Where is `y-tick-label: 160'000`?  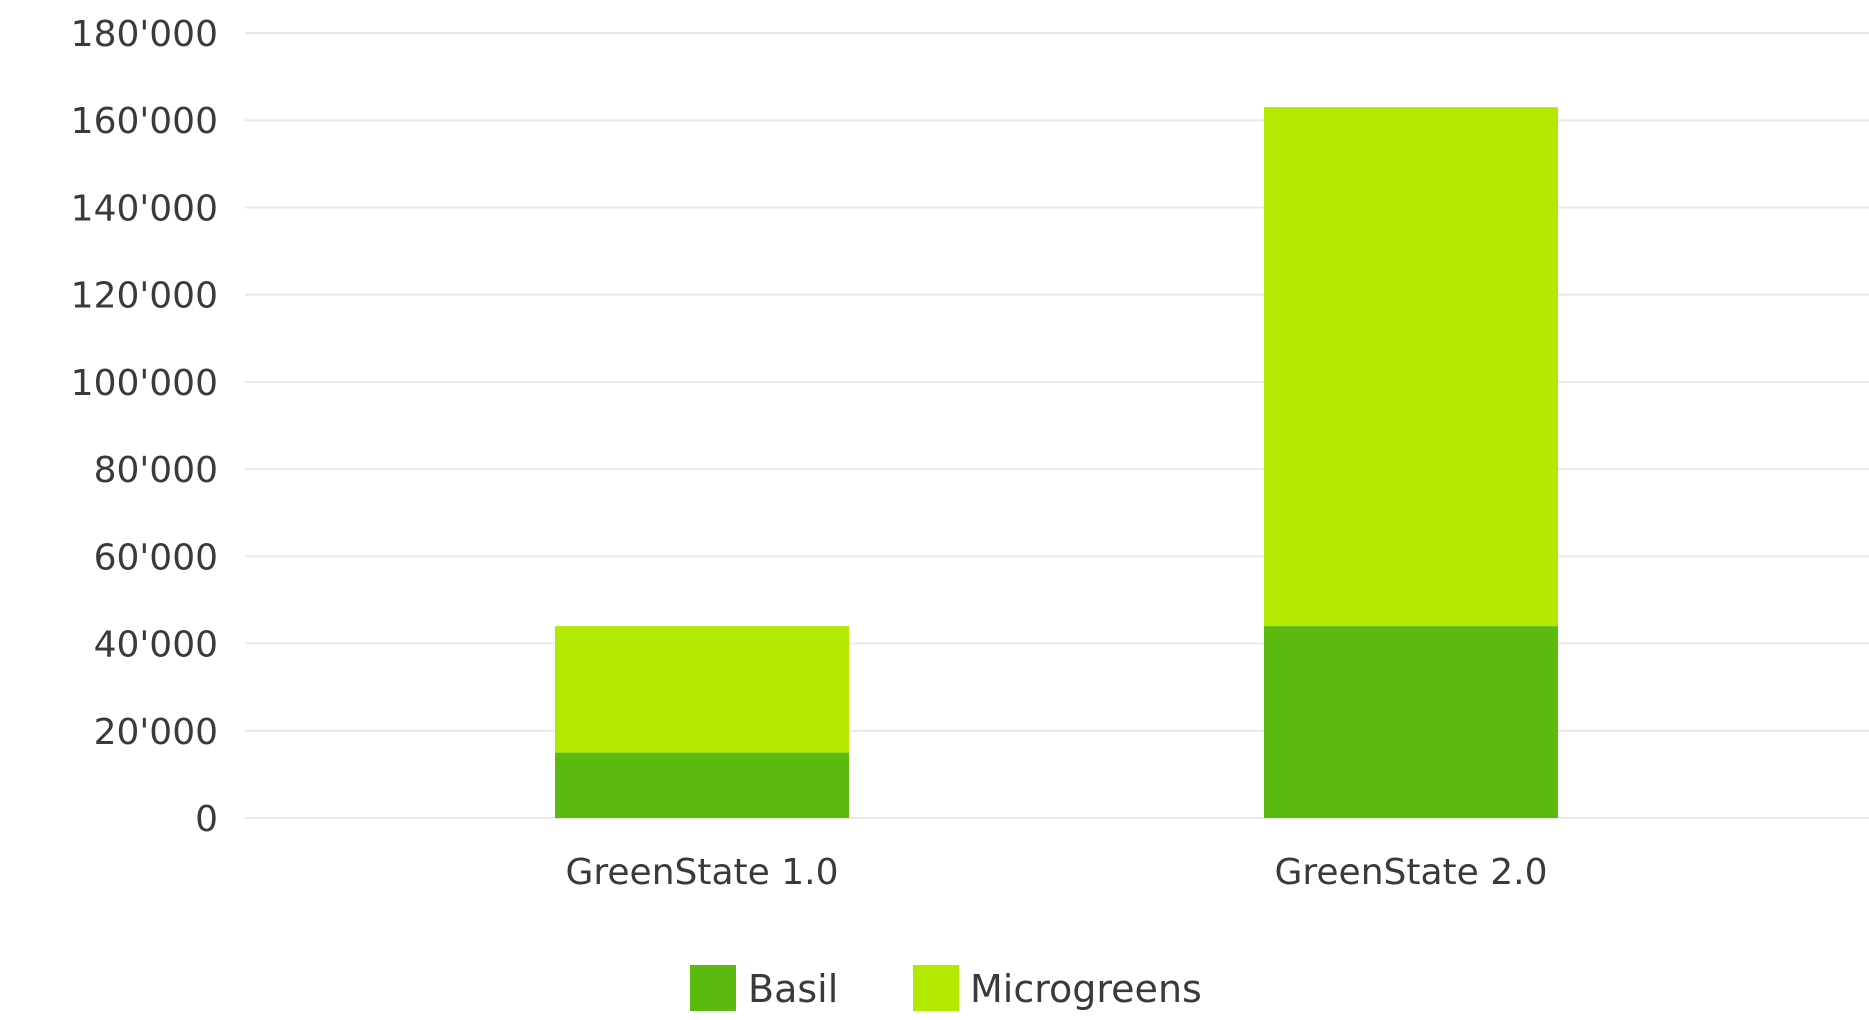 y-tick-label: 160'000 is located at coordinates (144, 121).